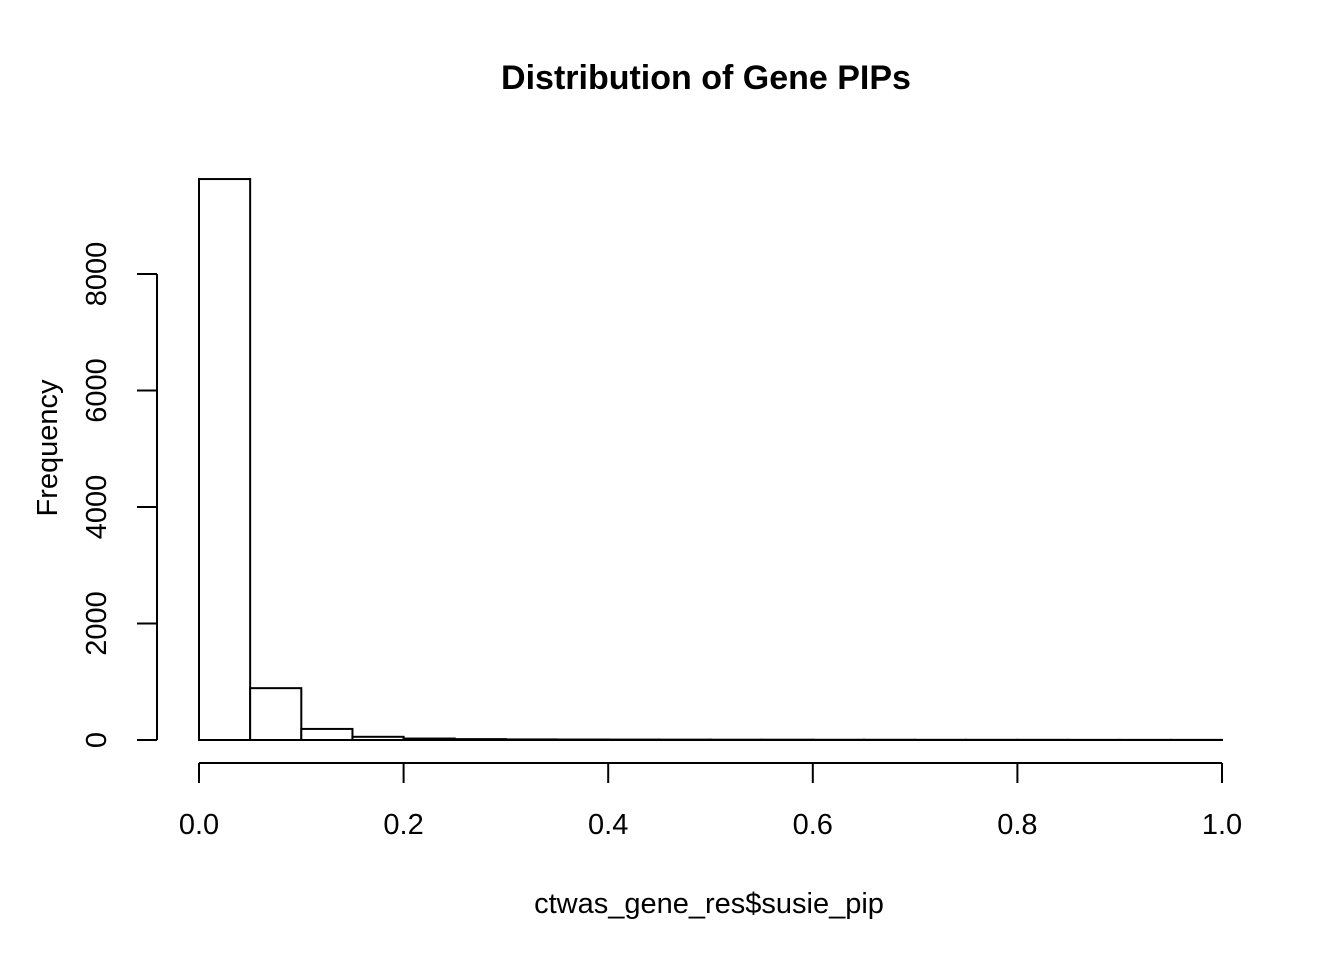  I want to click on y-axis-tick-label: 0, so click(97, 740).